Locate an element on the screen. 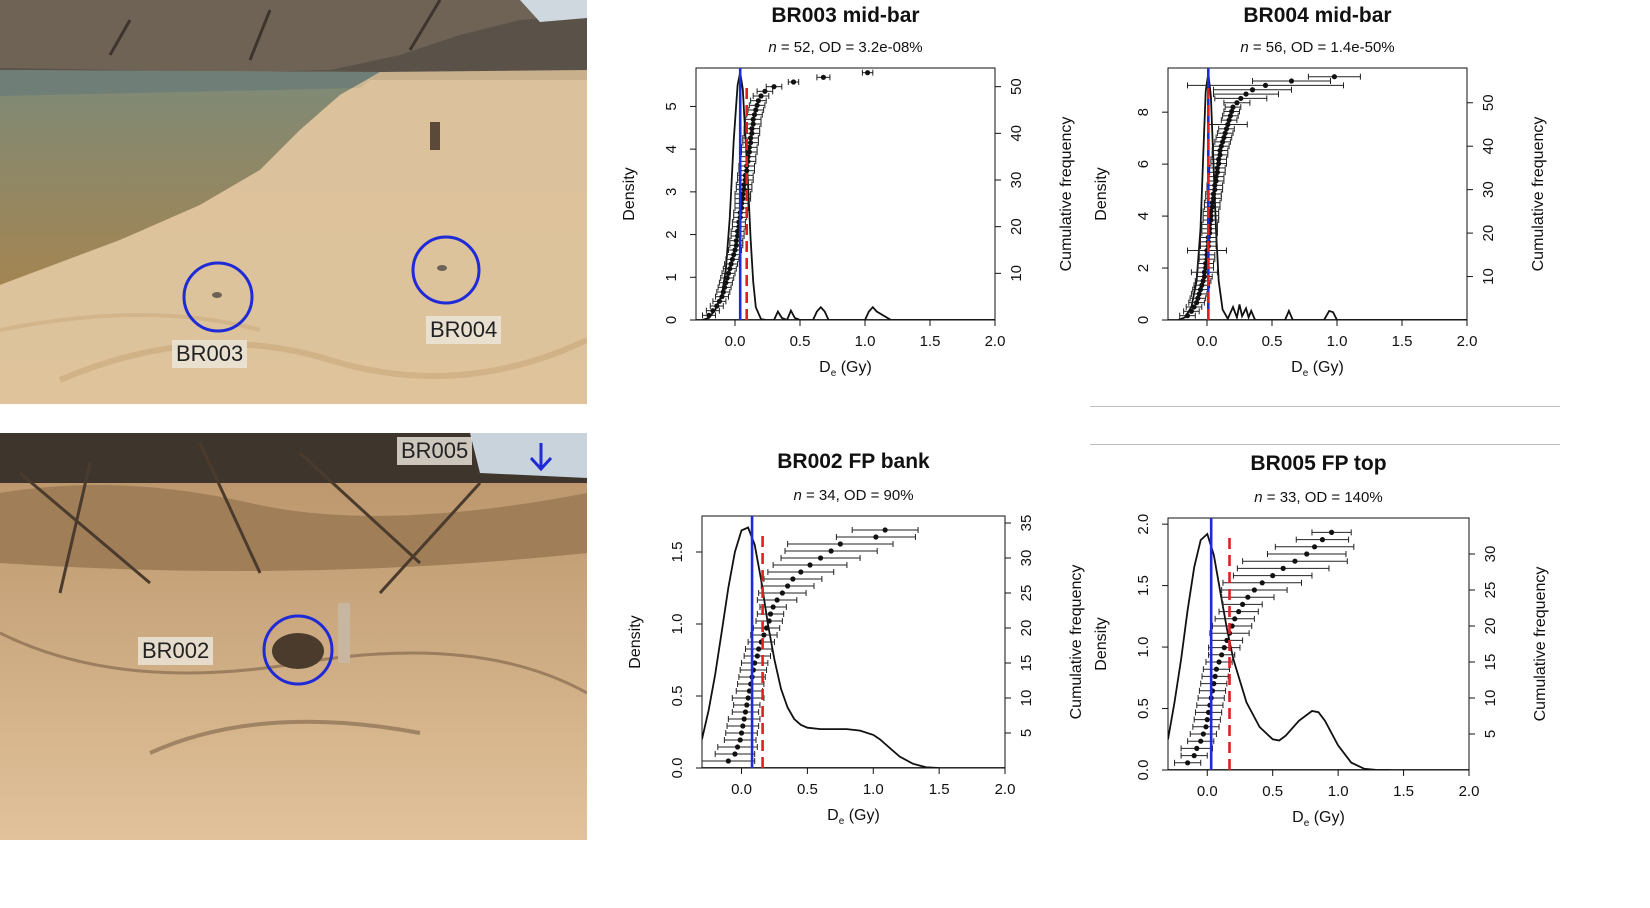 This screenshot has width=1650, height=908. x-tick-label: 0.5 is located at coordinates (800, 341).